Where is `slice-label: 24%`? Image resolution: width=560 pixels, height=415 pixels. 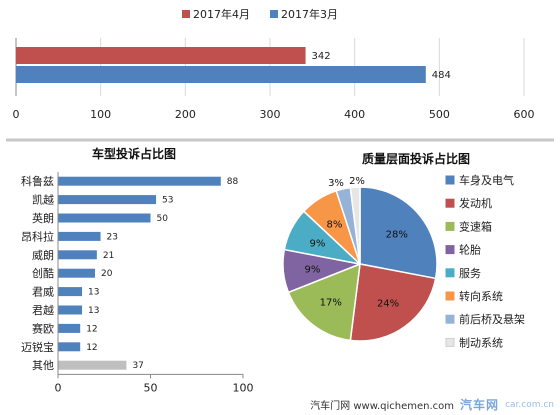 slice-label: 24% is located at coordinates (388, 304).